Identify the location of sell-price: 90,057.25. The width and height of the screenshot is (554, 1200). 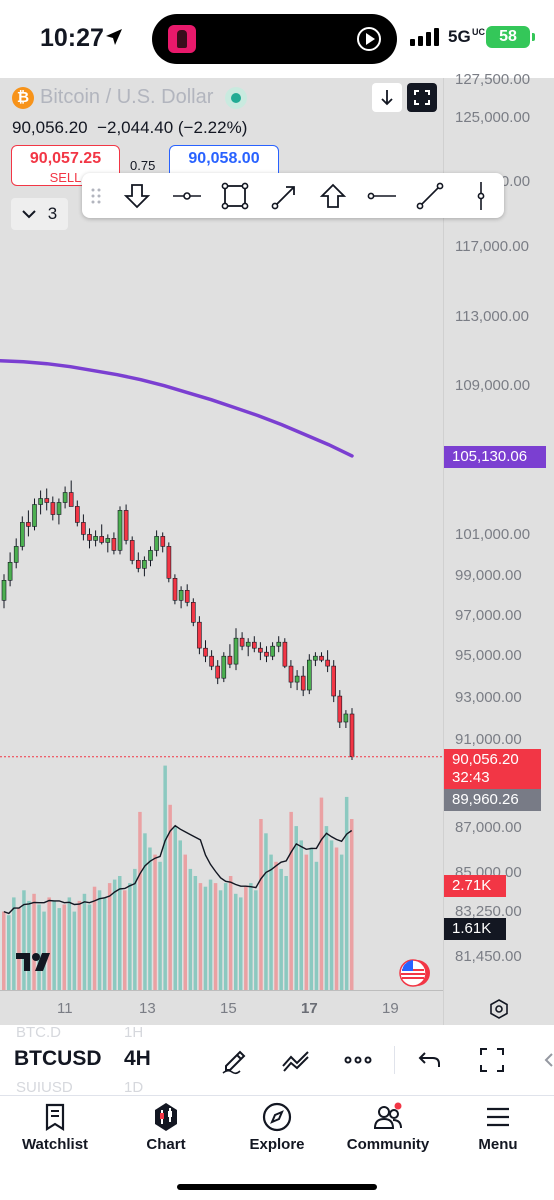
(65, 158).